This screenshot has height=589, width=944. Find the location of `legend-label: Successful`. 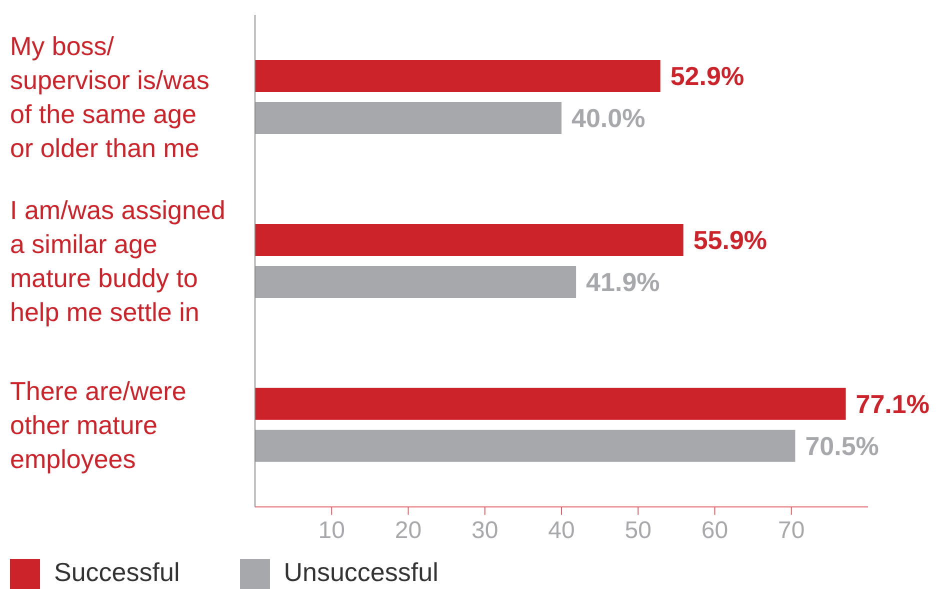

legend-label: Successful is located at coordinates (117, 571).